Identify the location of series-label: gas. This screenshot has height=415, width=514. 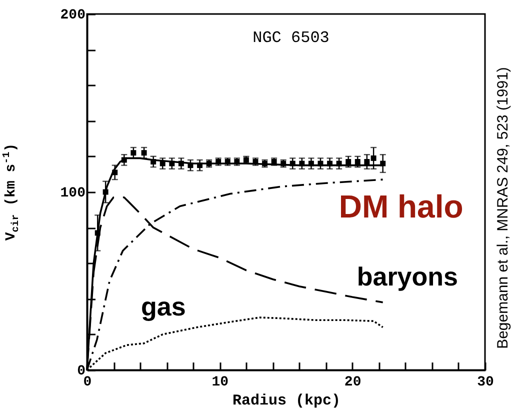
(163, 306).